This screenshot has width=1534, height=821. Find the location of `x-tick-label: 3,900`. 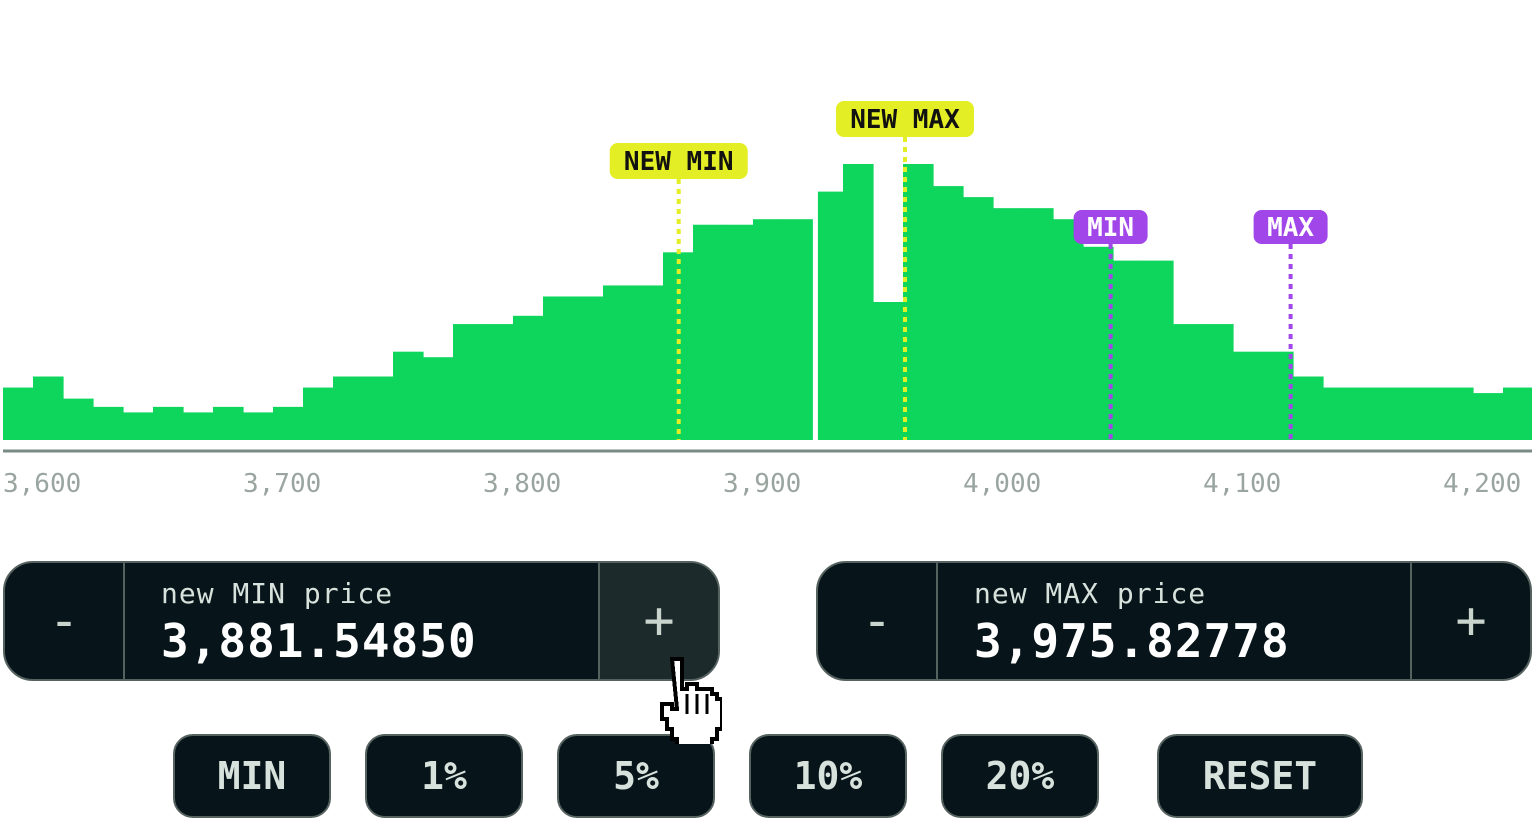

x-tick-label: 3,900 is located at coordinates (762, 484).